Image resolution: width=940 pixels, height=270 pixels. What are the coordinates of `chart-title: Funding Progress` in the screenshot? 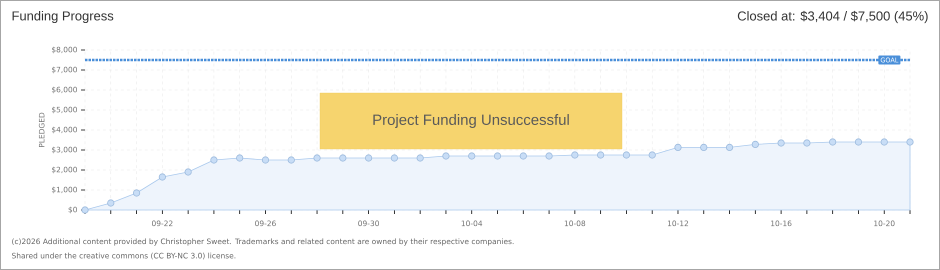 It's located at (63, 17).